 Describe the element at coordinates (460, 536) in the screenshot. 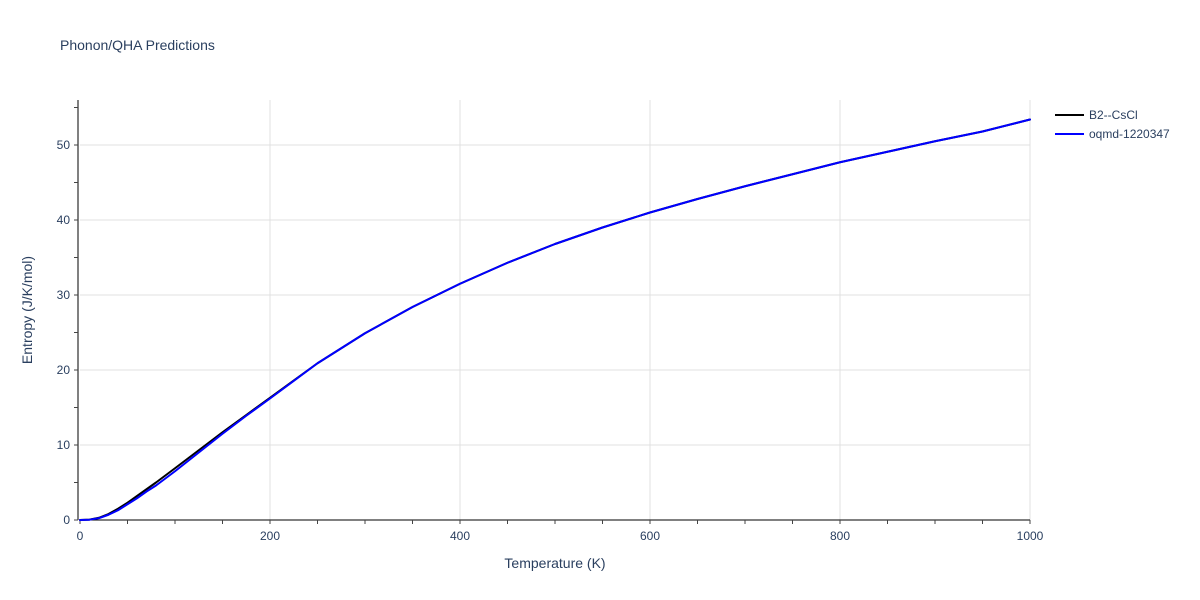

I see `x-tick-label: 400` at that location.